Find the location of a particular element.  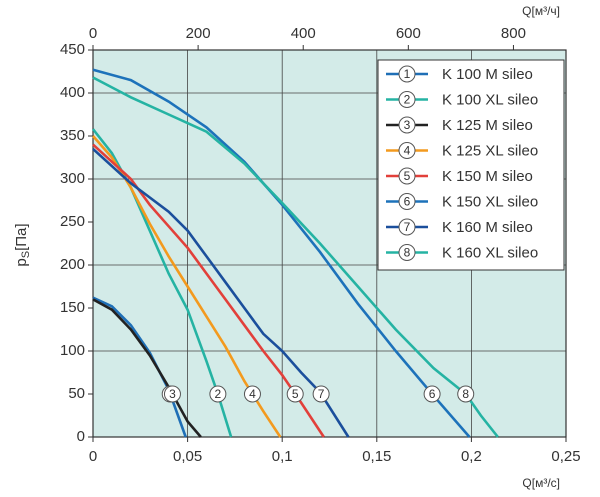

y-label-symbol: p is located at coordinates (21, 262).